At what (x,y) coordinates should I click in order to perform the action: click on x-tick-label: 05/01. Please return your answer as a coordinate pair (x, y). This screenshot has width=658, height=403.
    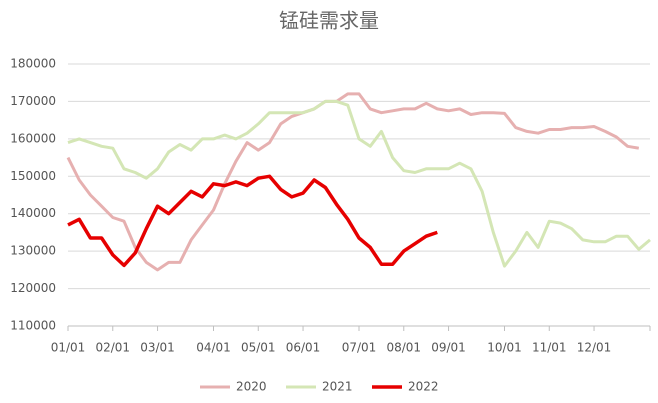
    Looking at the image, I should click on (258, 348).